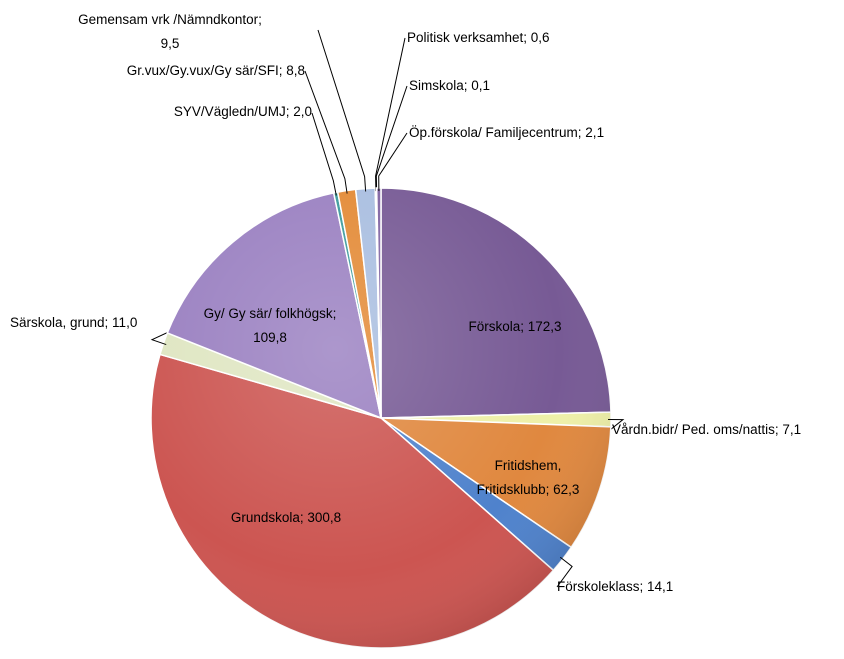 The height and width of the screenshot is (659, 844). I want to click on data-label: Förskola; 172,3, so click(515, 326).